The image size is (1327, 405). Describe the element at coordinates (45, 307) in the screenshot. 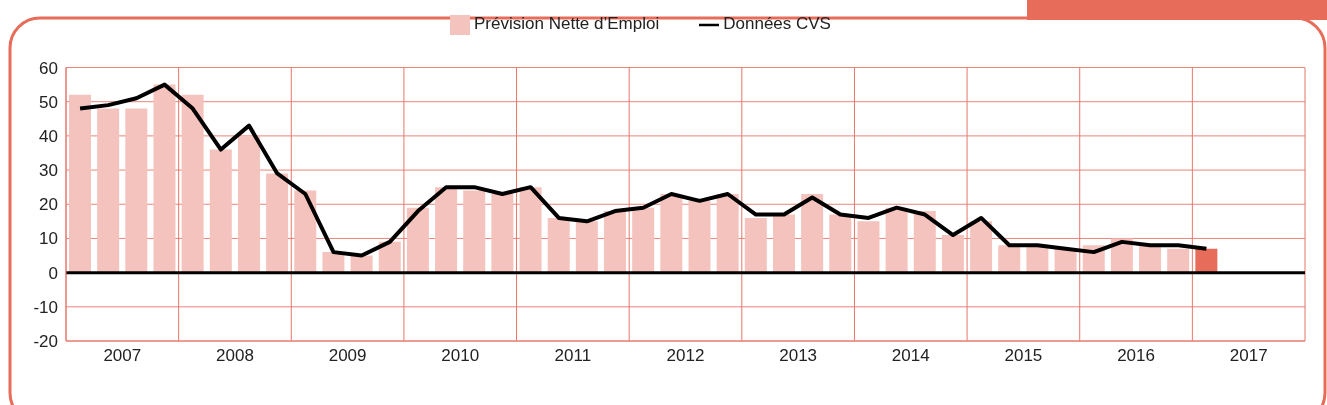

I see `y-tick-label: -10` at that location.